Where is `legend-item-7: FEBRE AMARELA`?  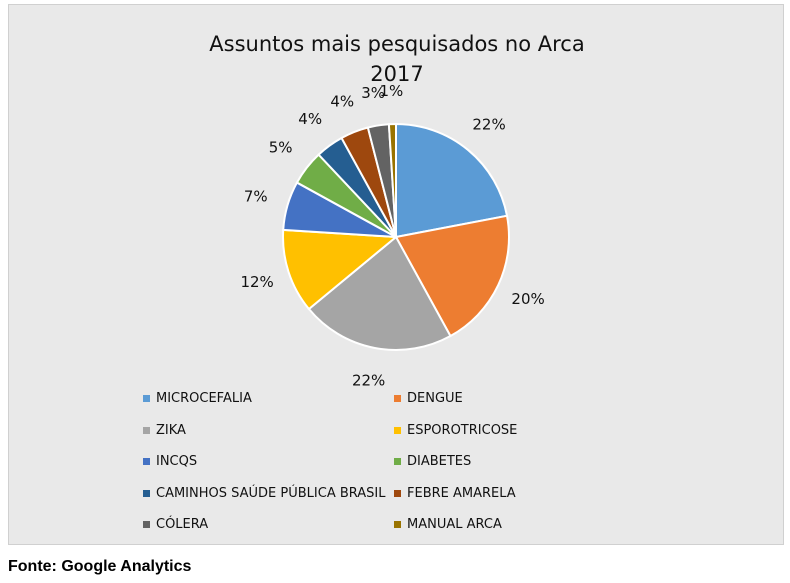
legend-item-7: FEBRE AMARELA is located at coordinates (455, 493).